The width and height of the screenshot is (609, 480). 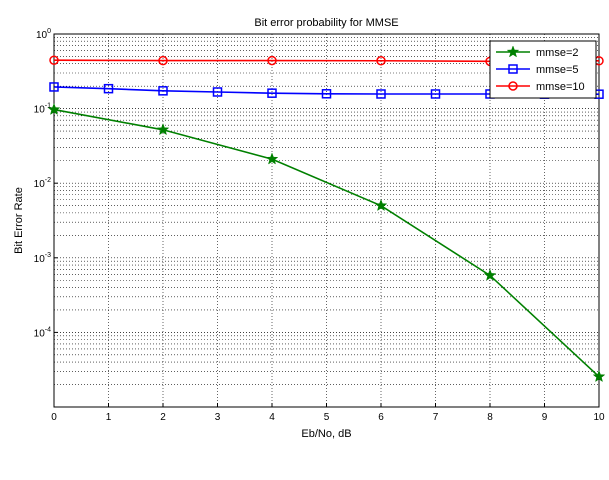 What do you see at coordinates (109, 417) in the screenshot?
I see `x-tick-label: 1` at bounding box center [109, 417].